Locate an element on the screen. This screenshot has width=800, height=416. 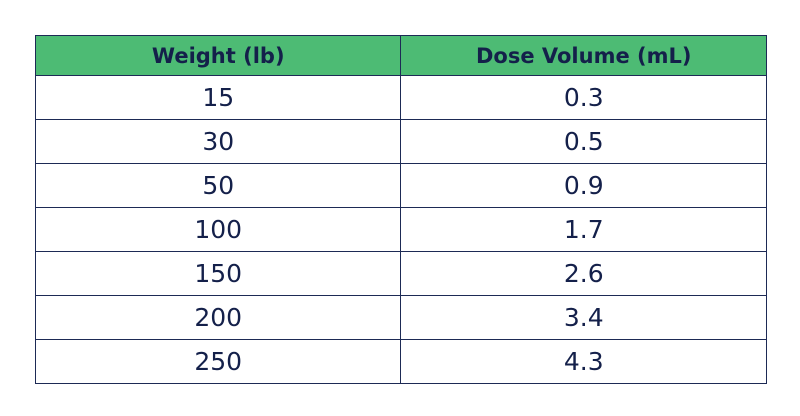
table-cell: 1.7 is located at coordinates (583, 229).